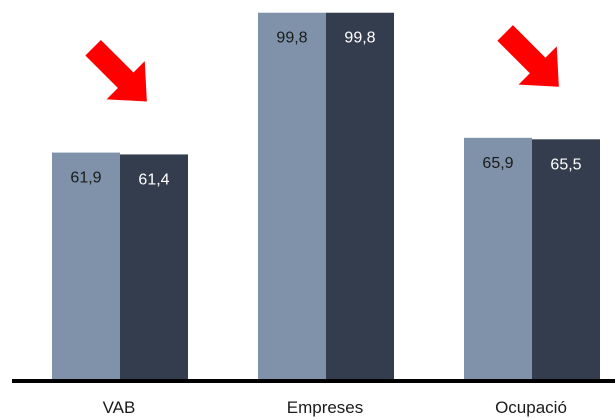 The height and width of the screenshot is (418, 615). I want to click on trend-arrows-group, so click(322, 63).